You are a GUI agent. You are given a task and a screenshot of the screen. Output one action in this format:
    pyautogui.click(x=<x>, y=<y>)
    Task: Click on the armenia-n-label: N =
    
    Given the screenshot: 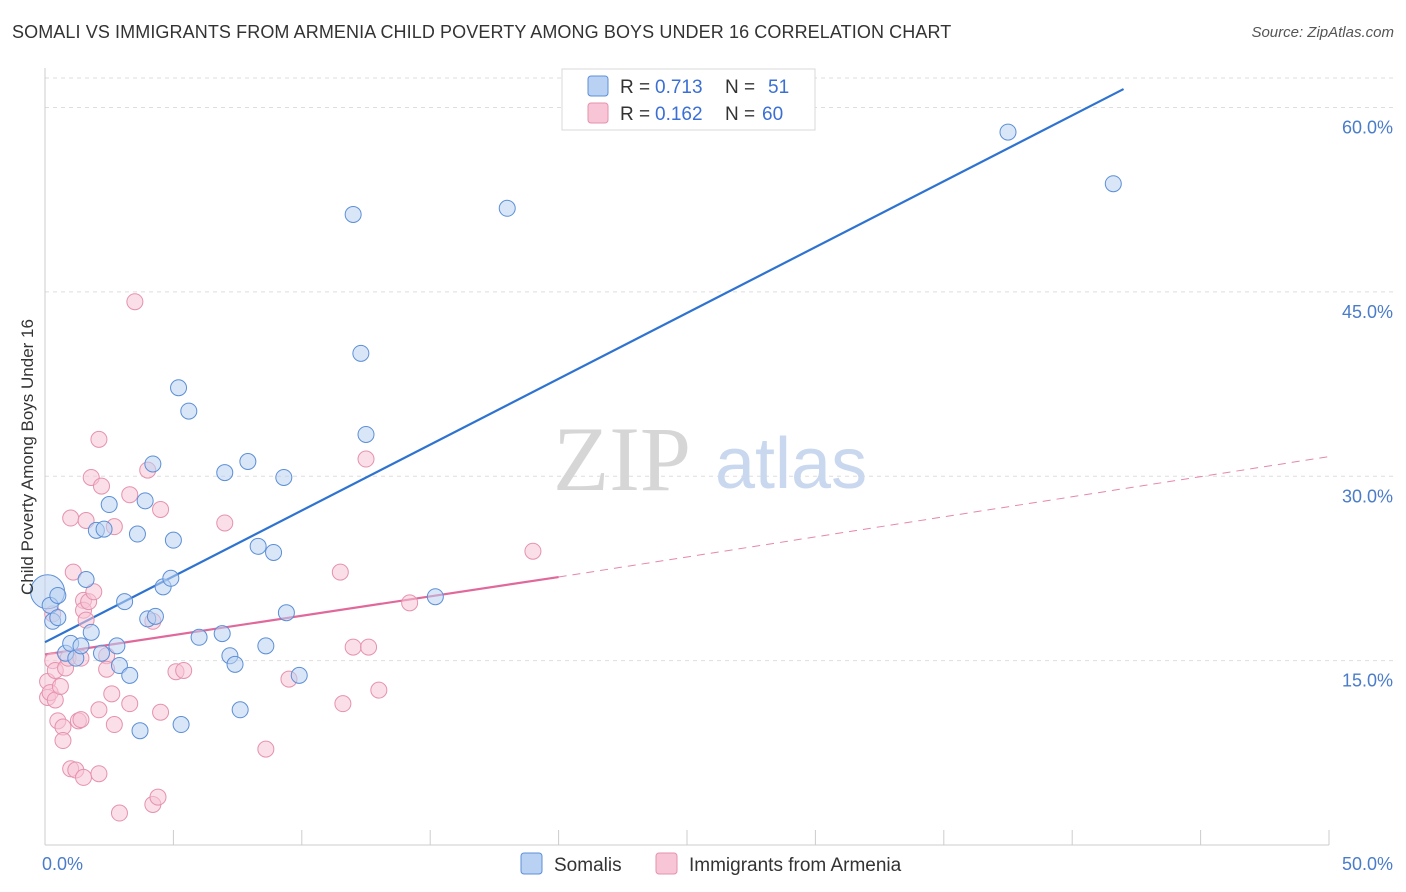 What is the action you would take?
    pyautogui.click(x=740, y=114)
    